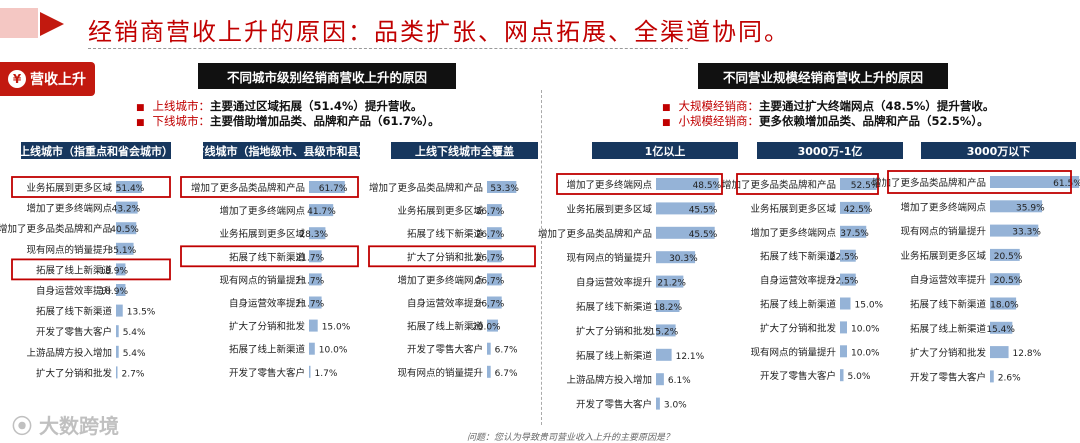  I want to click on data-label: 18.2%, so click(667, 308).